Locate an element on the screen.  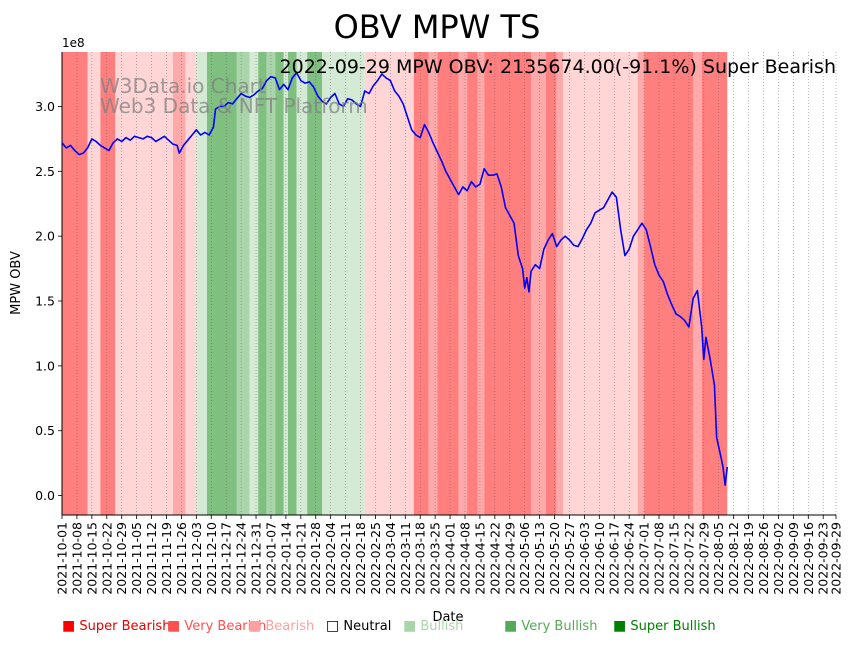
legend-label: Very Bearish is located at coordinates (225, 626).